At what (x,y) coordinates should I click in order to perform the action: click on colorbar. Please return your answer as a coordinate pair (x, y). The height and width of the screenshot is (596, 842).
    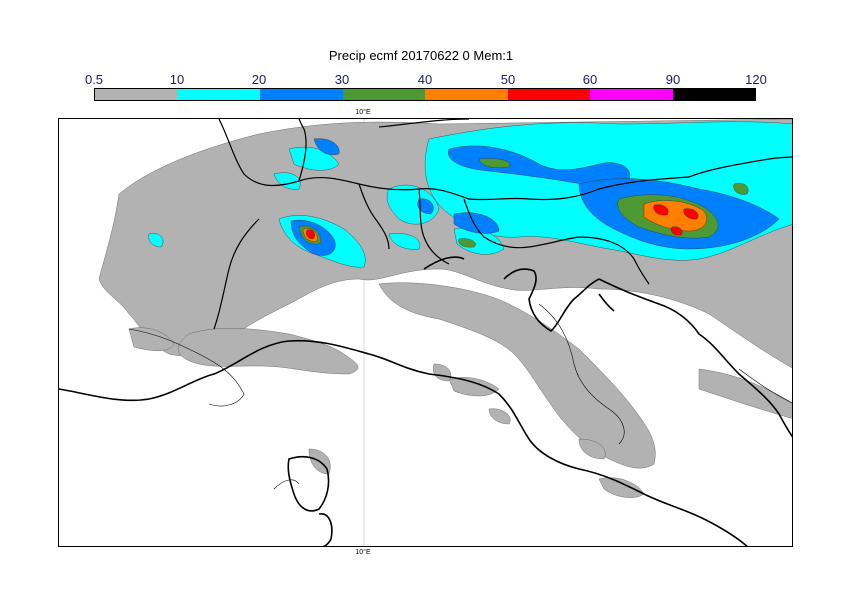
    Looking at the image, I should click on (425, 94).